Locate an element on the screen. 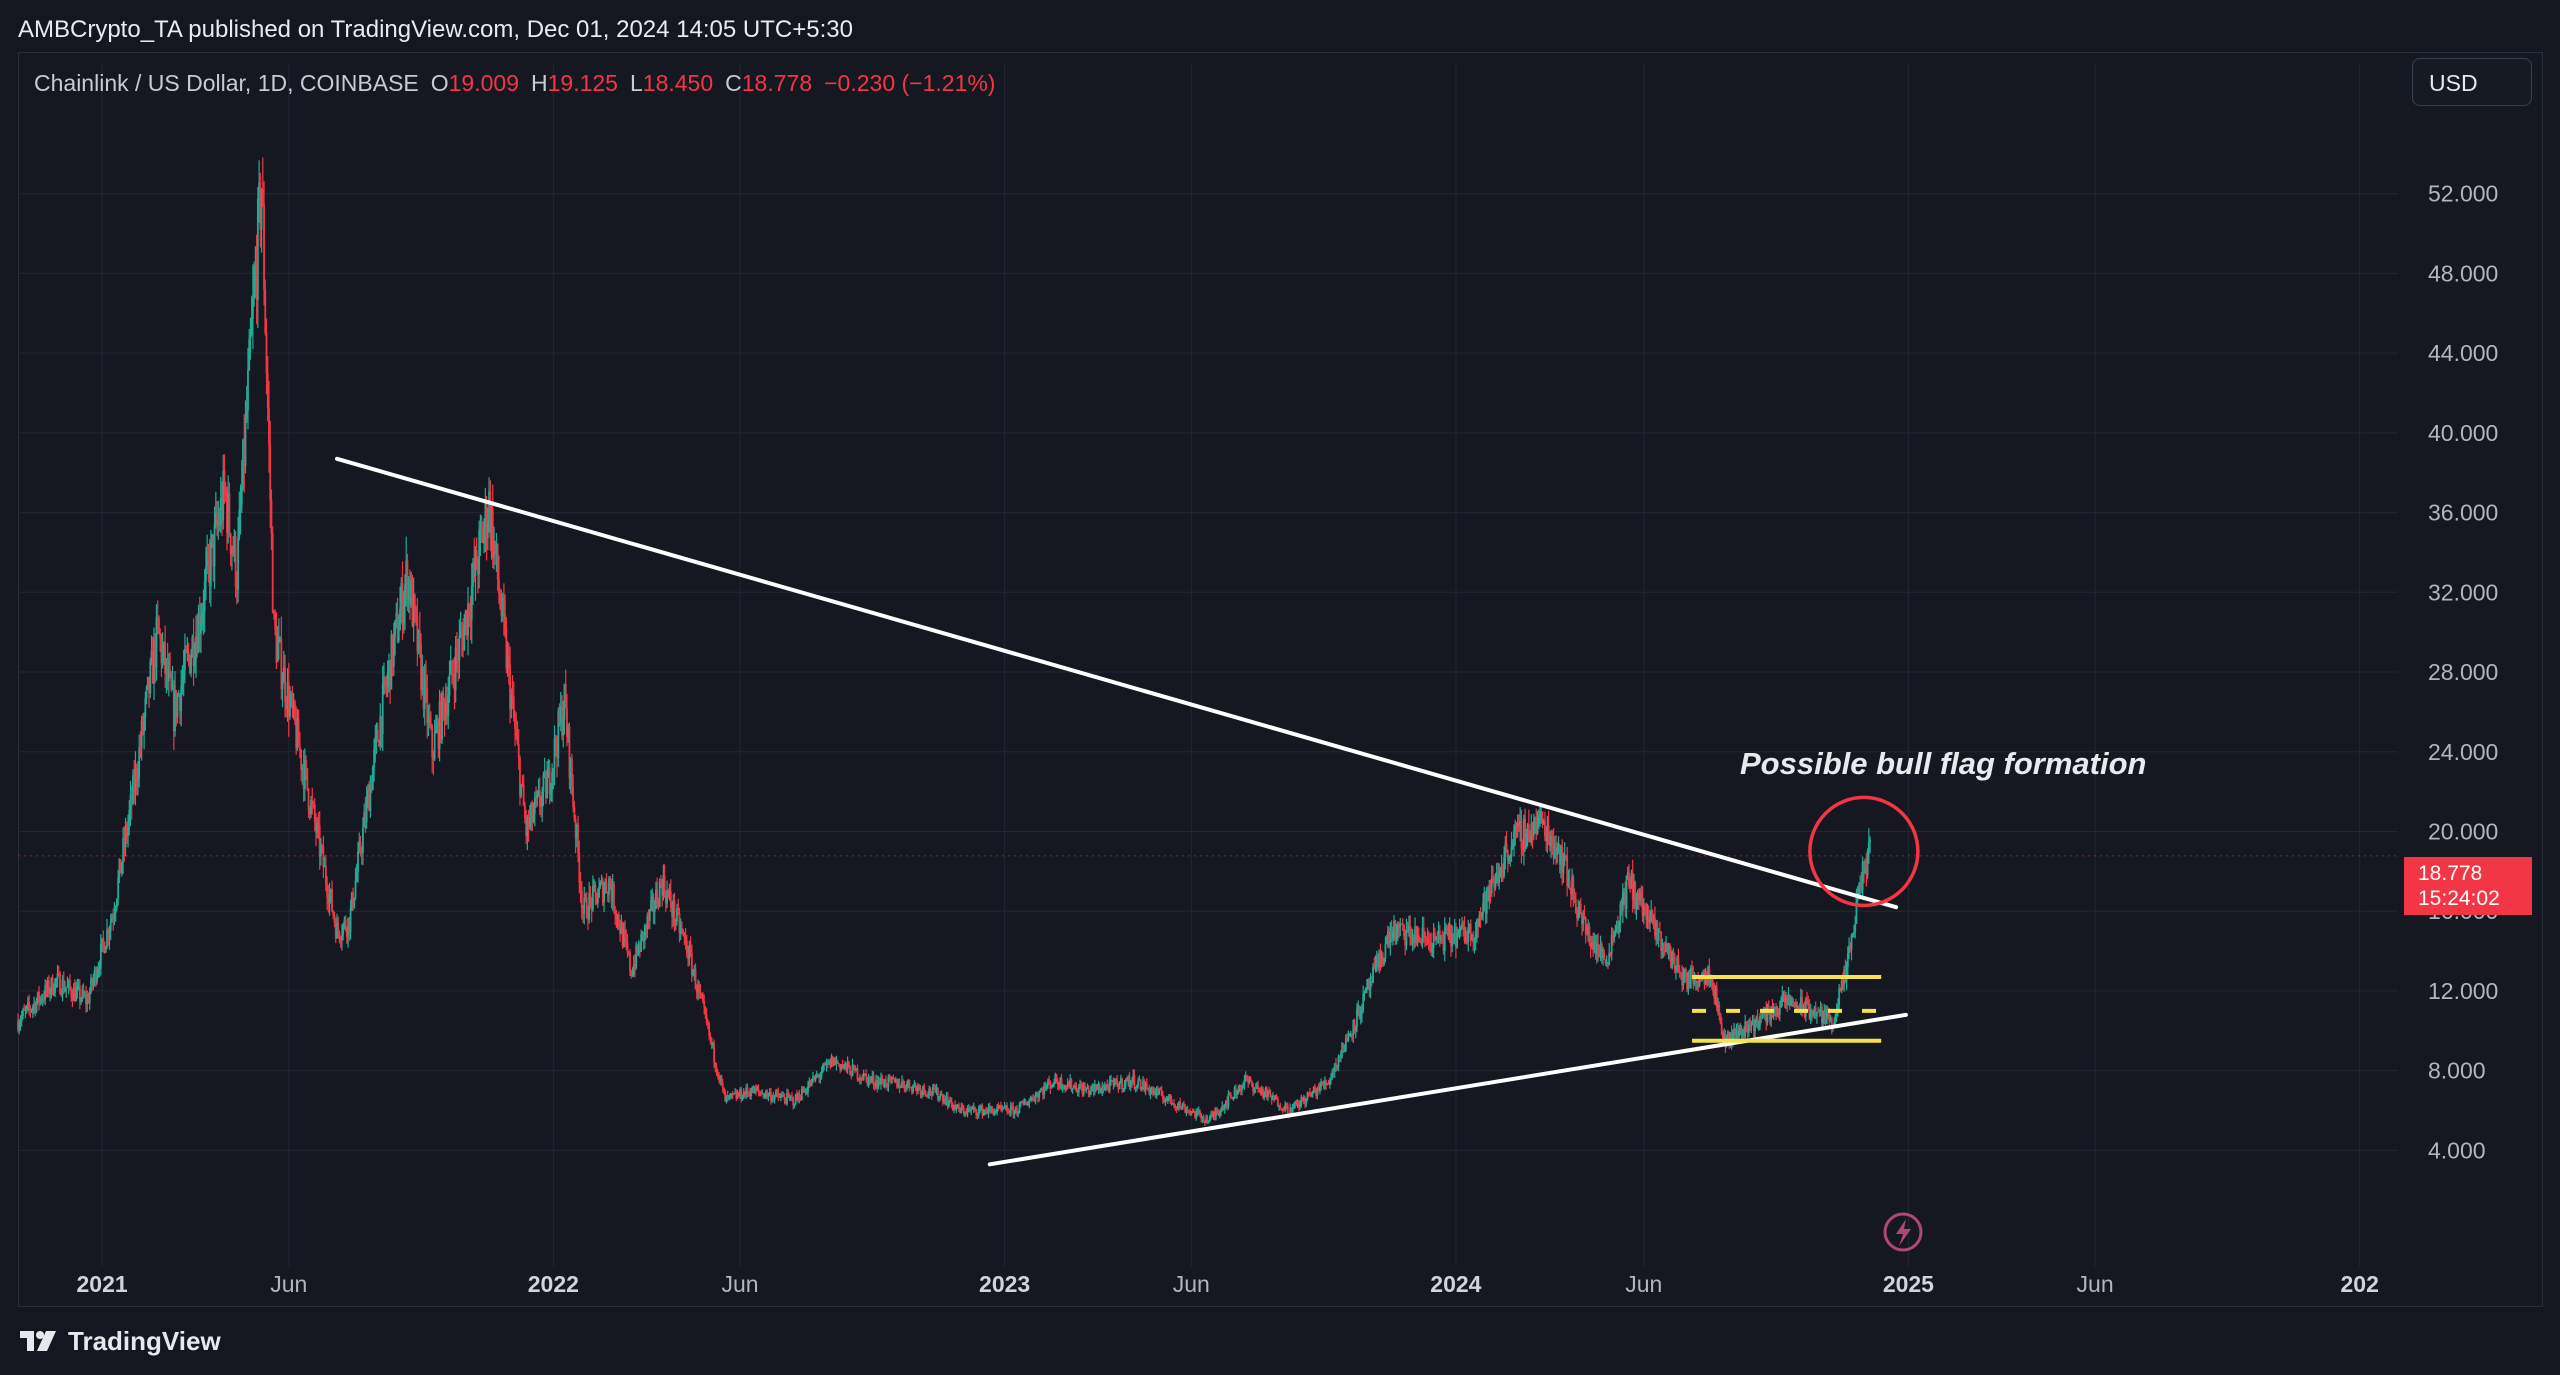 The width and height of the screenshot is (2560, 1375). annotation-text: Possible bull flag formation is located at coordinates (1943, 763).